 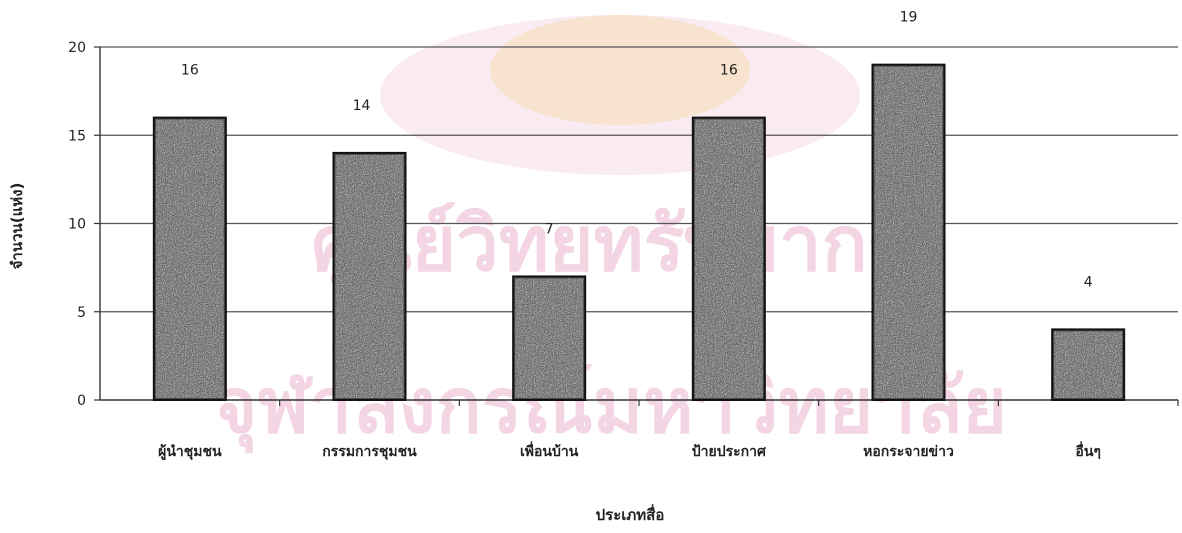 I want to click on data-label: 7, so click(x=549, y=229).